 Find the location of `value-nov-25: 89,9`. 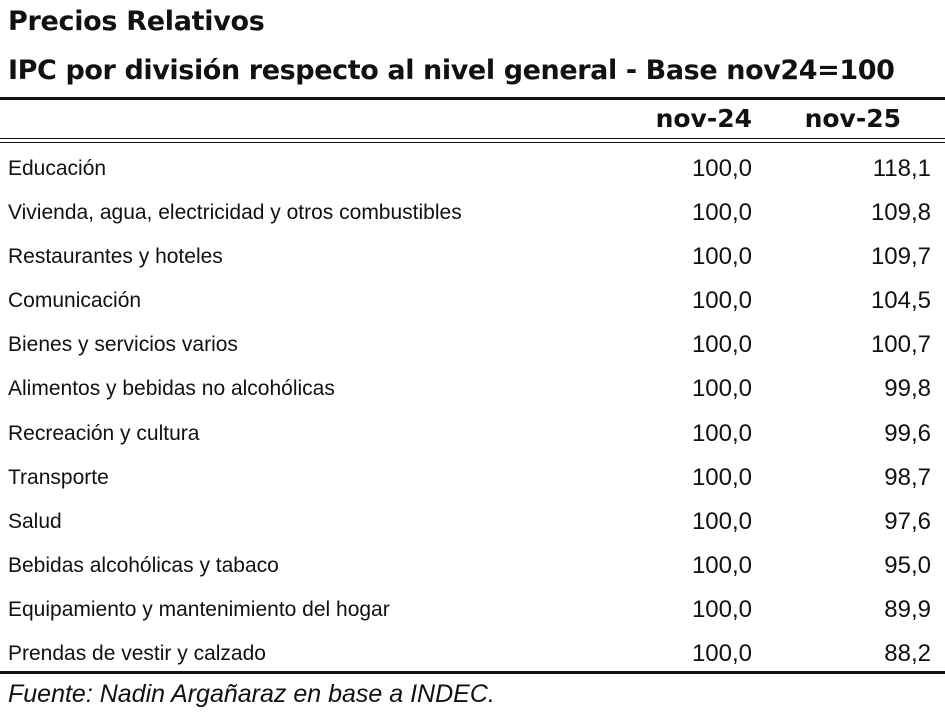

value-nov-25: 89,9 is located at coordinates (907, 609).